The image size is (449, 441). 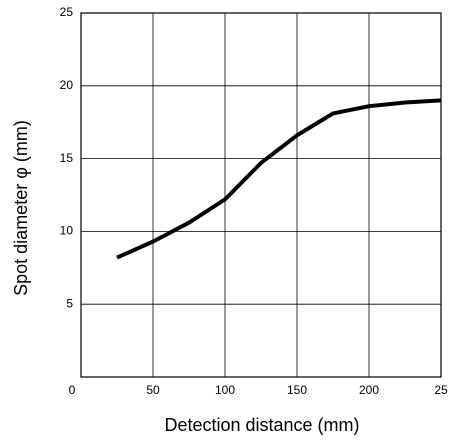 What do you see at coordinates (369, 390) in the screenshot?
I see `x-tick-label: 200` at bounding box center [369, 390].